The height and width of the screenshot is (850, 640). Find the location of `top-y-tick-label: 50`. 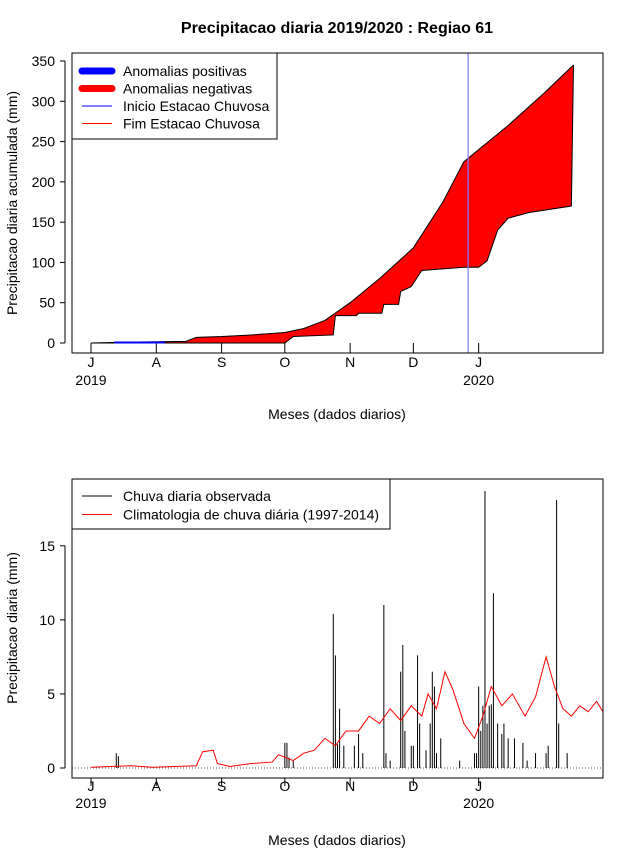

top-y-tick-label: 50 is located at coordinates (47, 303).